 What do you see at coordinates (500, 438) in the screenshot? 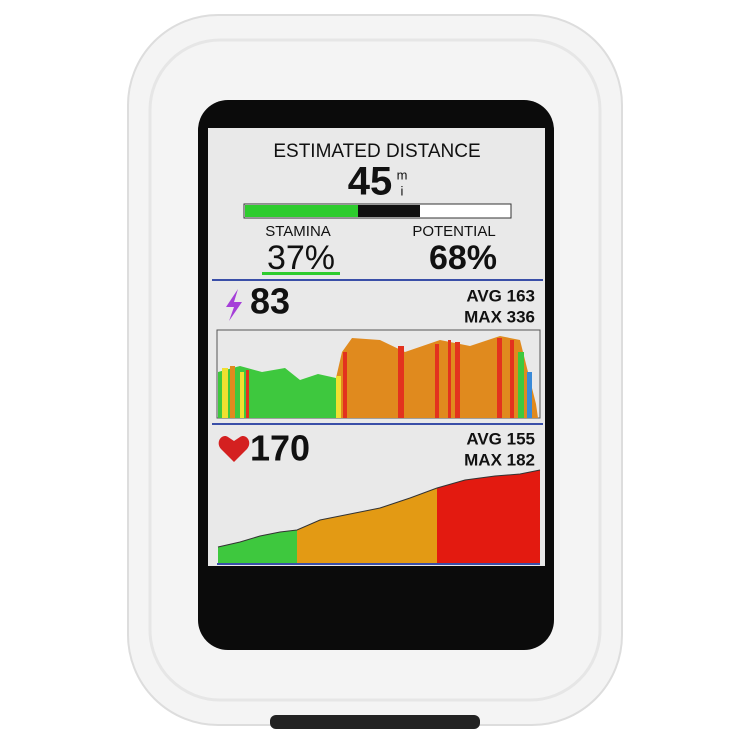
I see `heart-rate-avg: AVG 155` at bounding box center [500, 438].